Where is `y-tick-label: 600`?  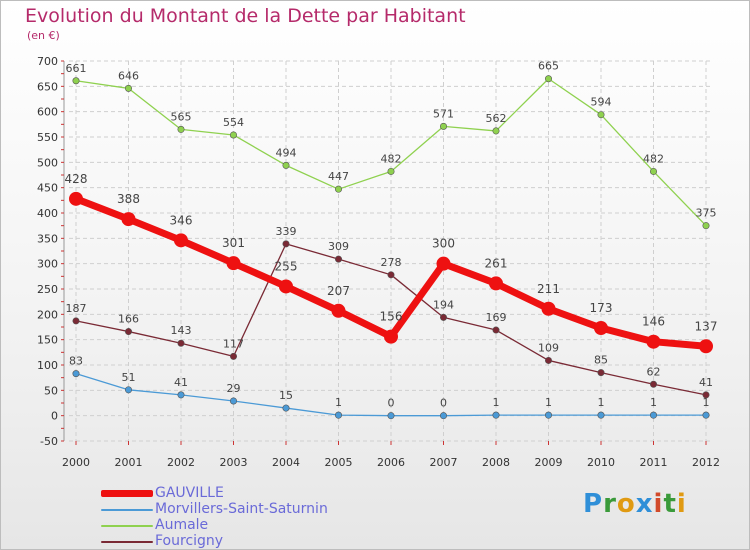 y-tick-label: 600 is located at coordinates (47, 112).